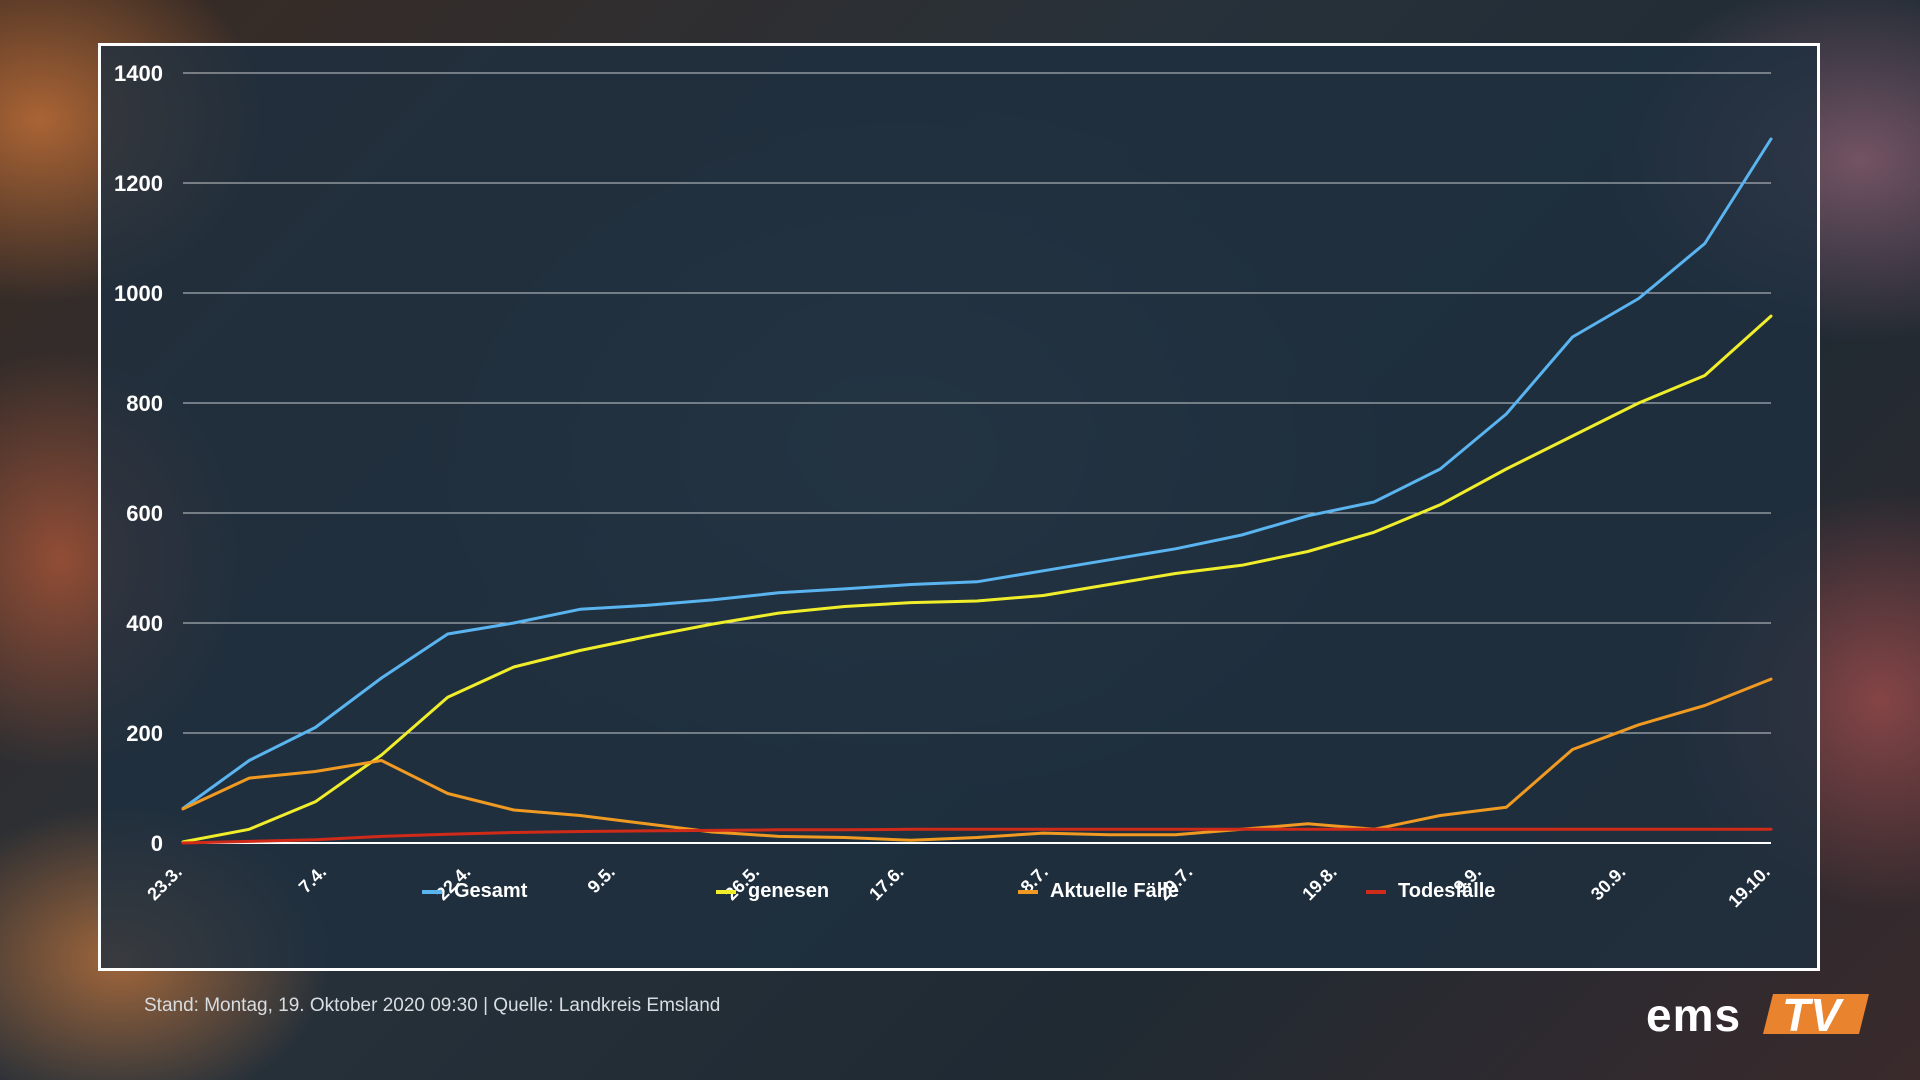  I want to click on legend-label: Aktuelle Fälle, so click(1114, 891).